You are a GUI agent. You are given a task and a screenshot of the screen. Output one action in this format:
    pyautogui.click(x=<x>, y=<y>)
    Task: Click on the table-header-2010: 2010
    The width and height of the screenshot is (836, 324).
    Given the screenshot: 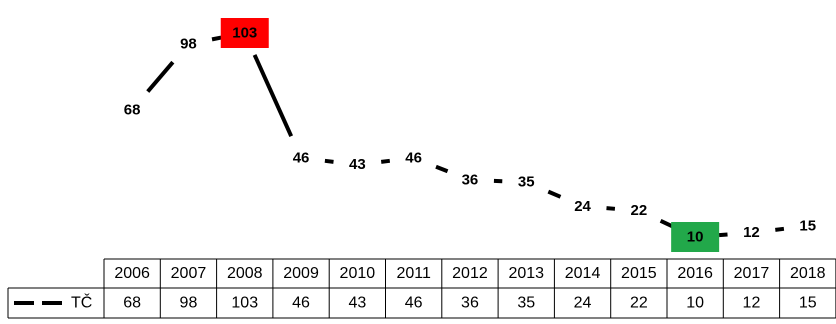 What is the action you would take?
    pyautogui.click(x=358, y=273)
    